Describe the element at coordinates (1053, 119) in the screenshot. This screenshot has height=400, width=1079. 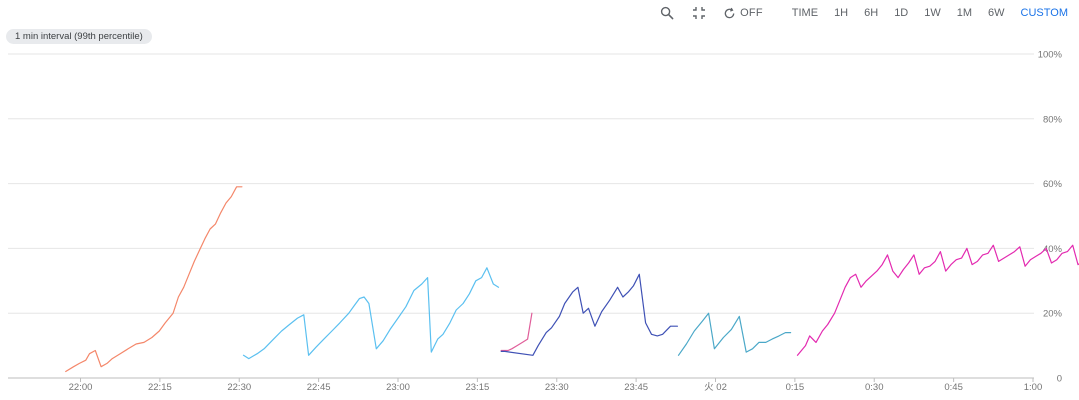
I see `y-tick-label: 80%` at that location.